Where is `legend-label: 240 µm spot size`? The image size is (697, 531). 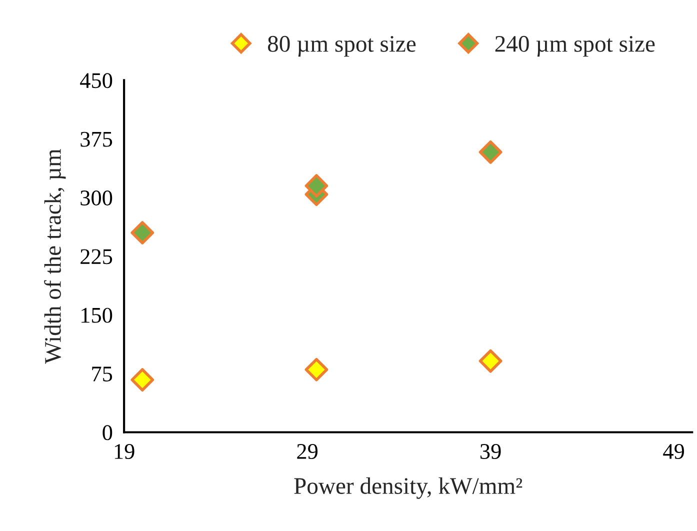
legend-label: 240 µm spot size is located at coordinates (575, 46).